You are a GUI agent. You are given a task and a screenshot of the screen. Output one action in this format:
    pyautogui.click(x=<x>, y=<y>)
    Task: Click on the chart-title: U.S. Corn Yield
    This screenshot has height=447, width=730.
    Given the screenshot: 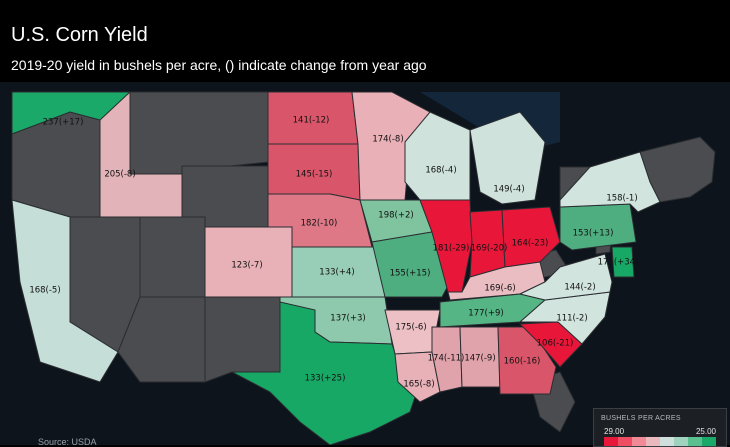 What is the action you would take?
    pyautogui.click(x=79, y=35)
    